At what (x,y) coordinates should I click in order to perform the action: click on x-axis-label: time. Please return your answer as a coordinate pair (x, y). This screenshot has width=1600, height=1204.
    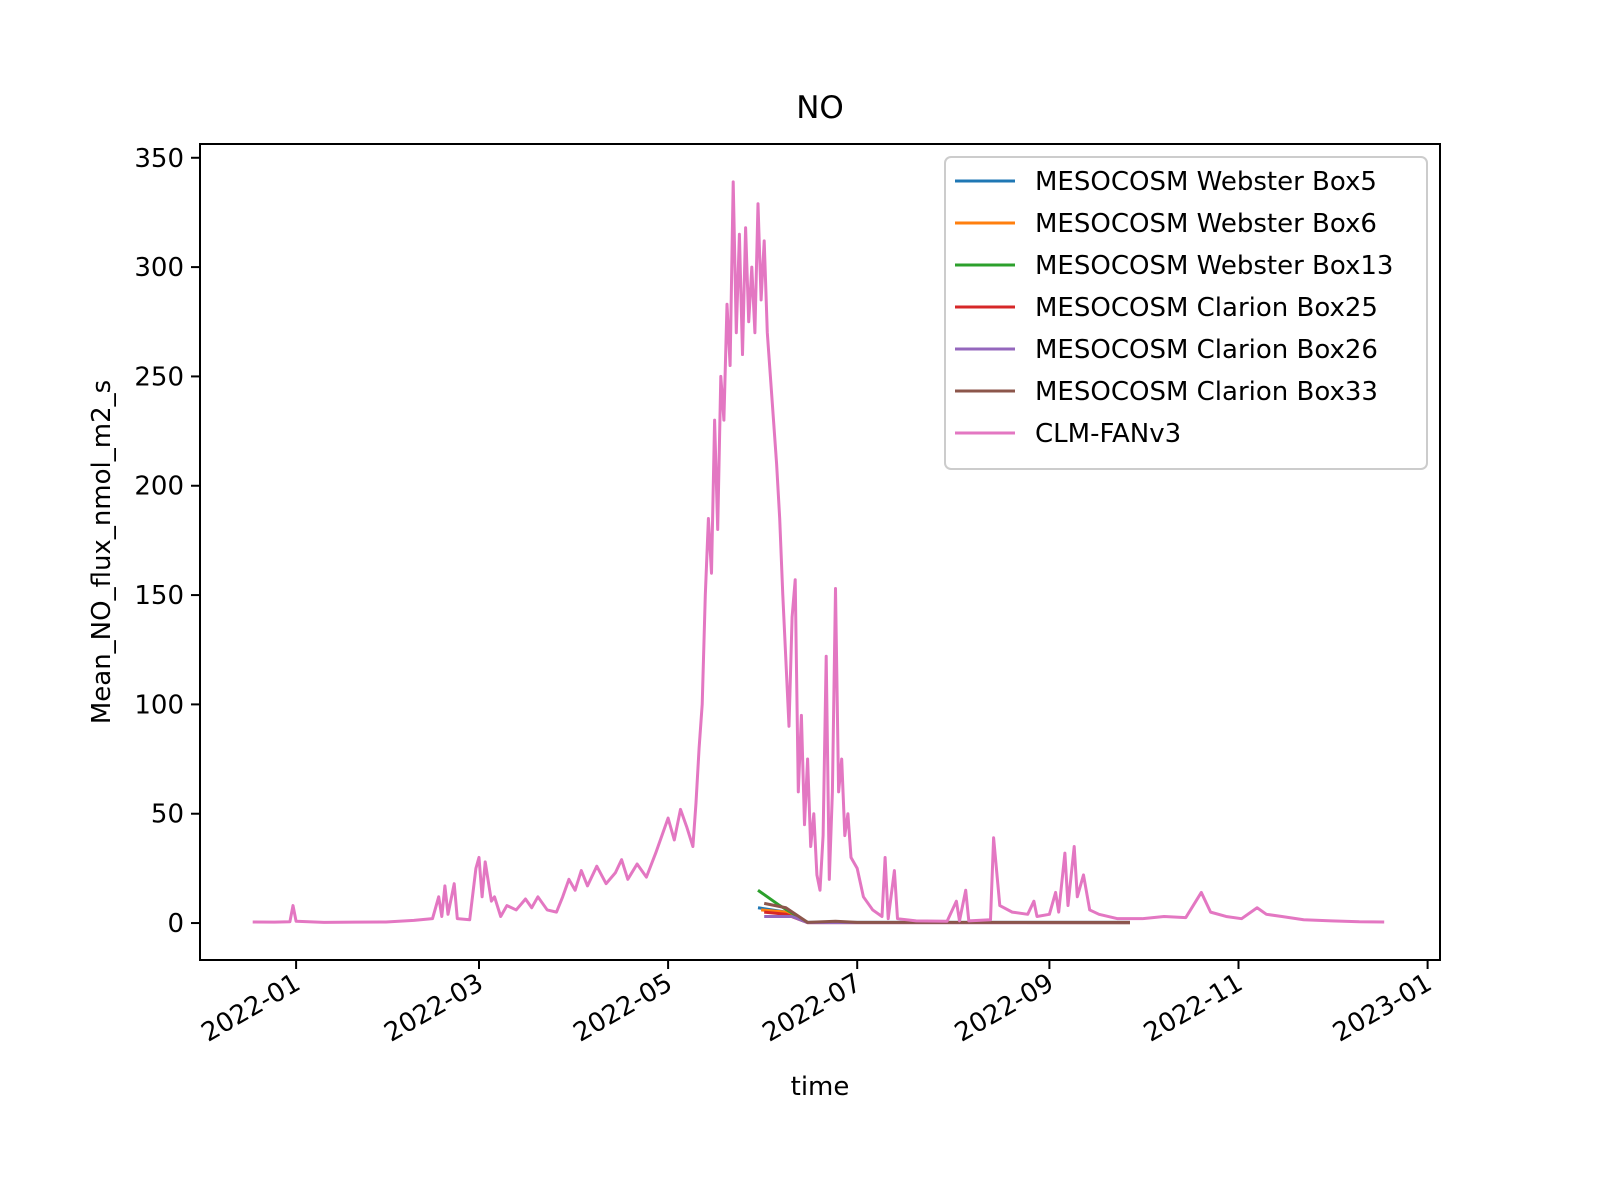
    Looking at the image, I should click on (820, 1087).